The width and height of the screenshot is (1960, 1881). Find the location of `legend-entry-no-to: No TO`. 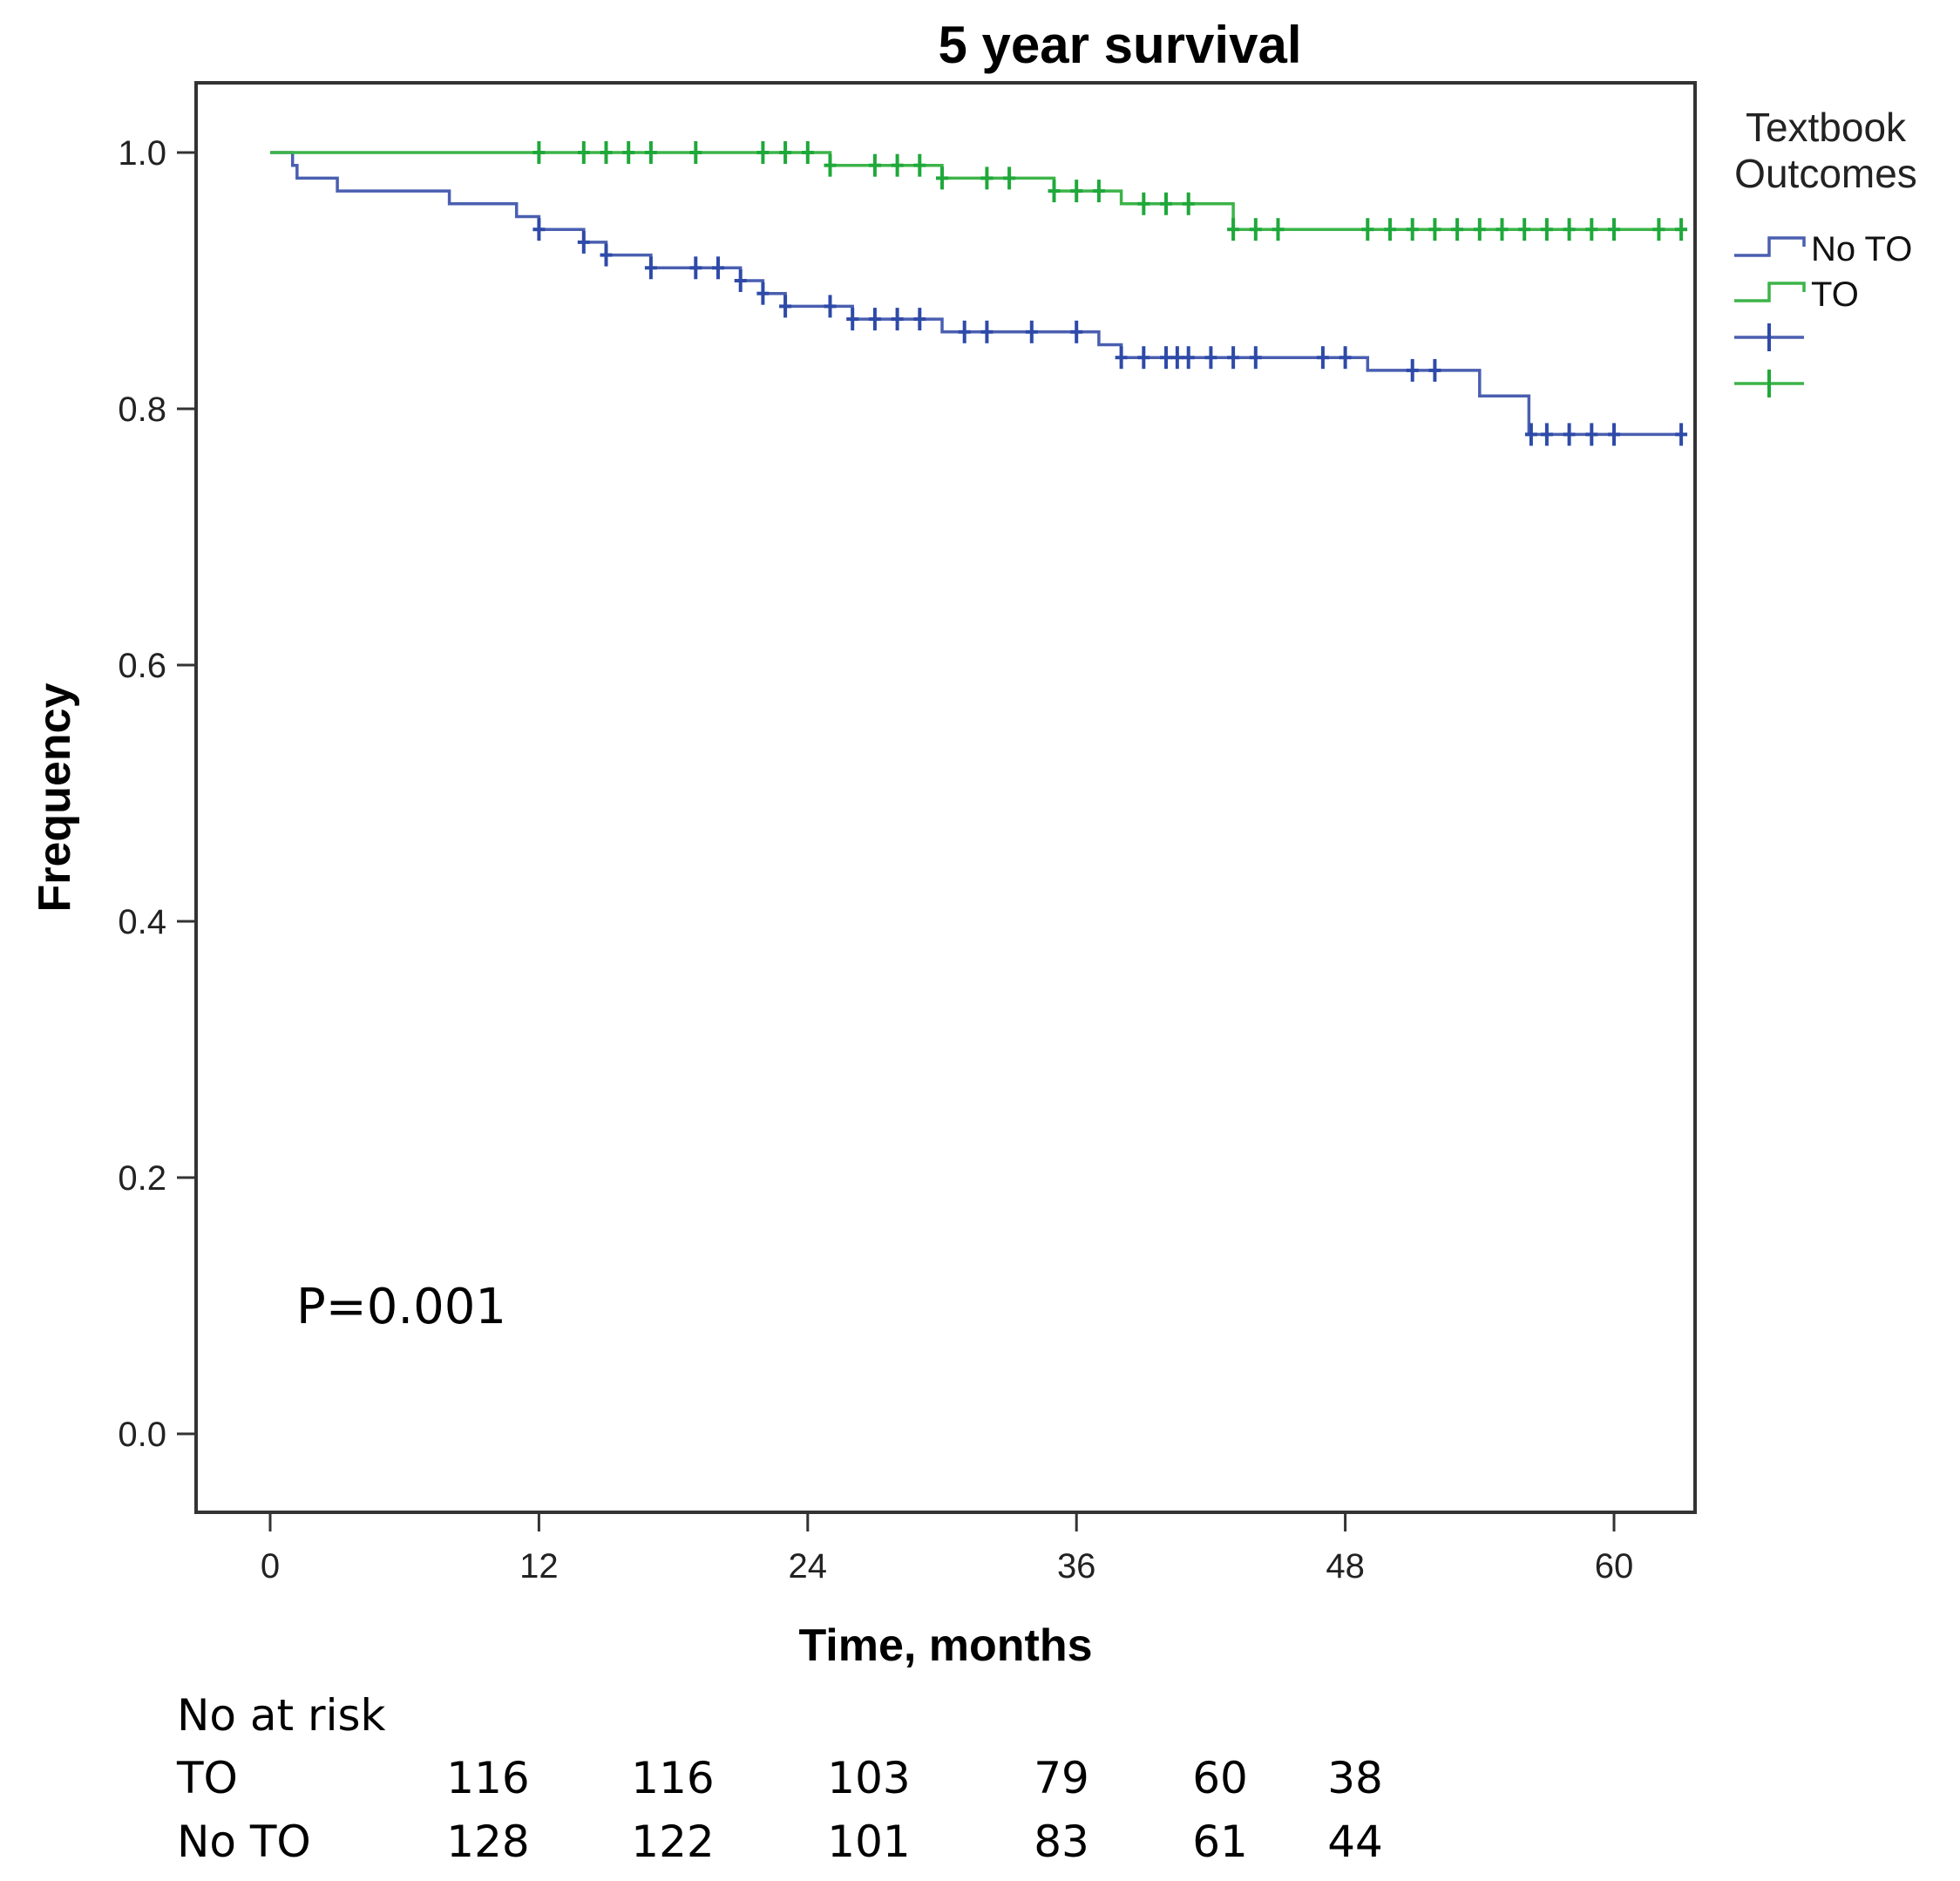

legend-entry-no-to: No TO is located at coordinates (1823, 249).